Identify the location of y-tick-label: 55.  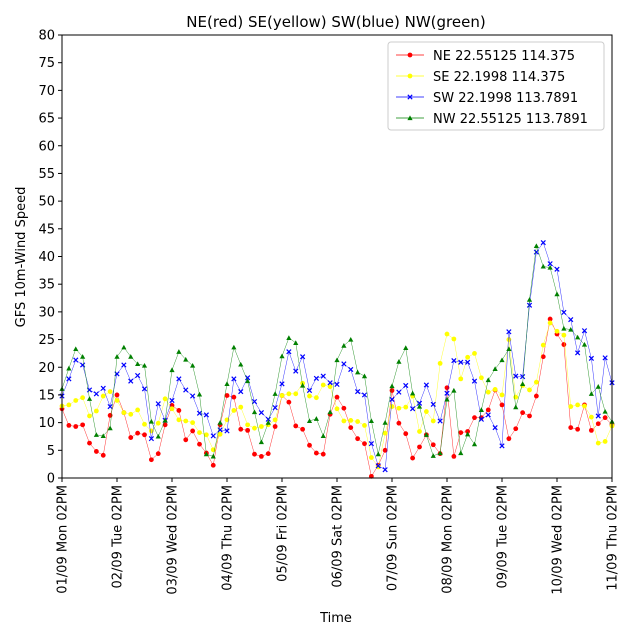
(46, 174).